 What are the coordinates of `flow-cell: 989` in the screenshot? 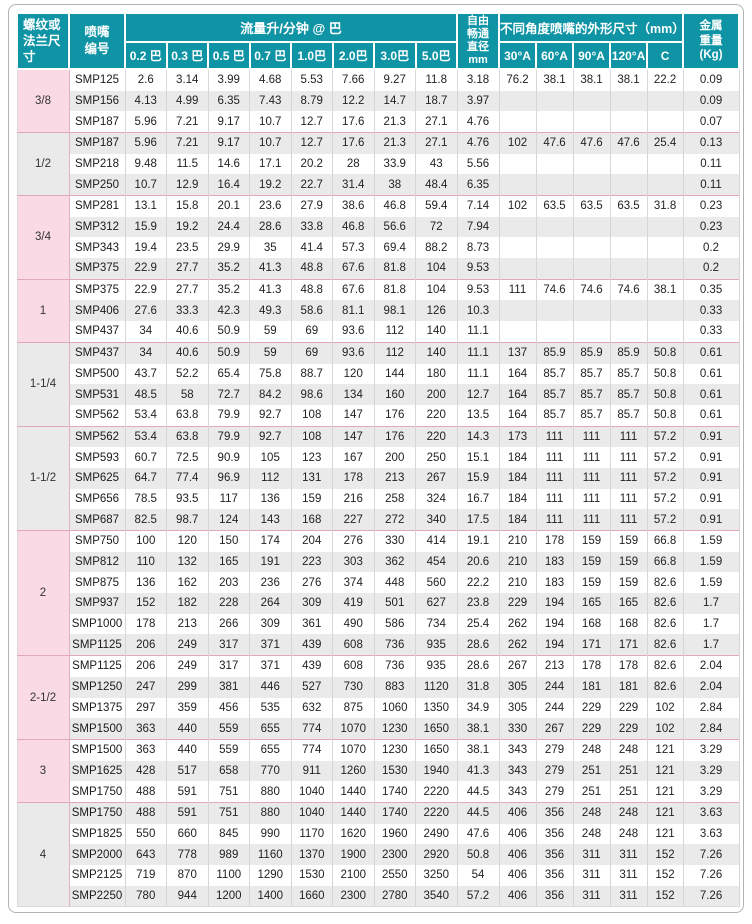 It's located at (228, 854).